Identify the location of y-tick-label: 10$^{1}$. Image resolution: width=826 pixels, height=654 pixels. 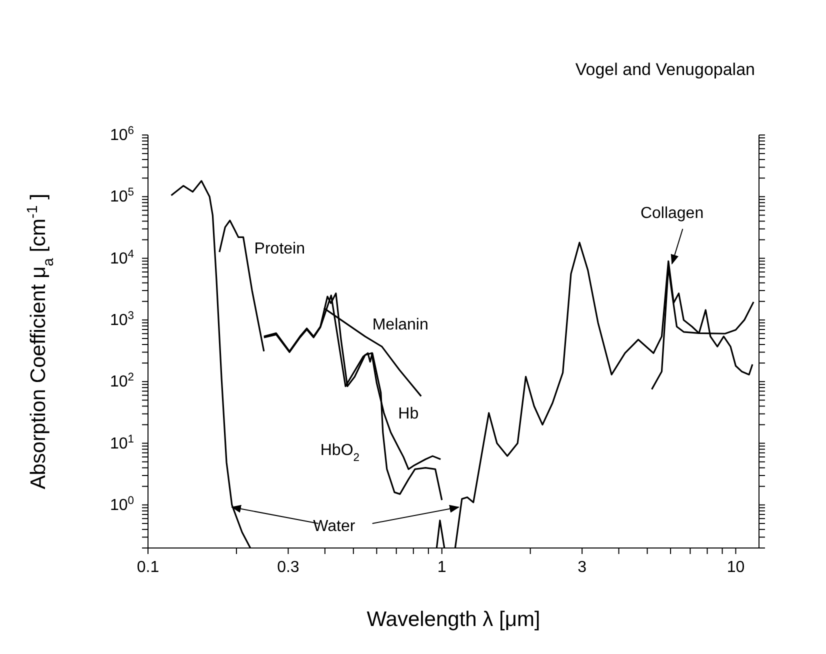
(122, 442).